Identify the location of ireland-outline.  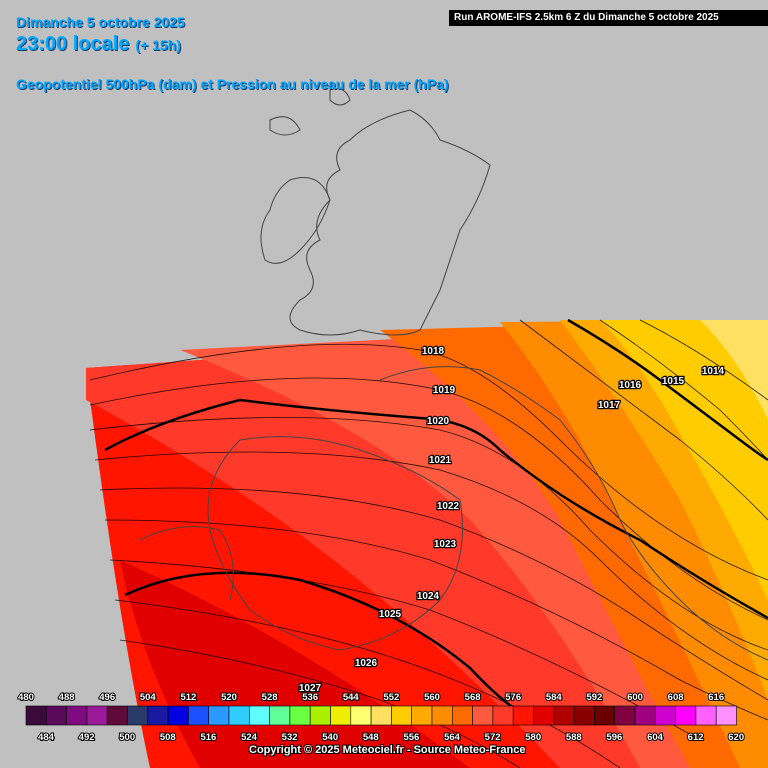
(295, 220).